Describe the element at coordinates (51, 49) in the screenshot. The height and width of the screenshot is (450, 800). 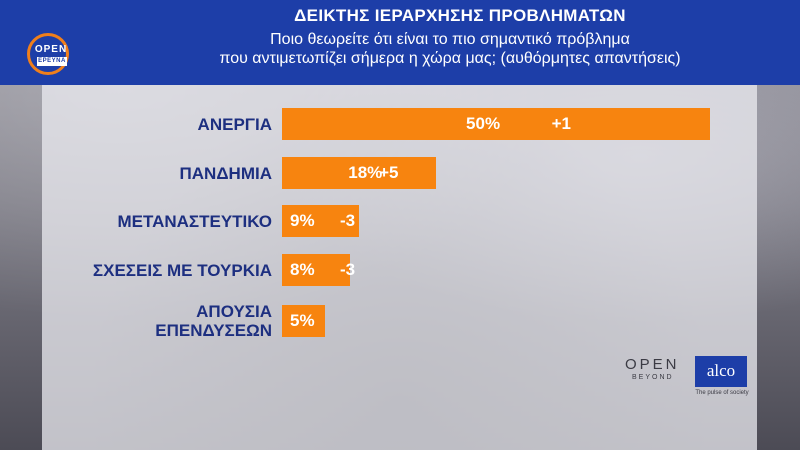
I see `open-logo-text: OPEN` at that location.